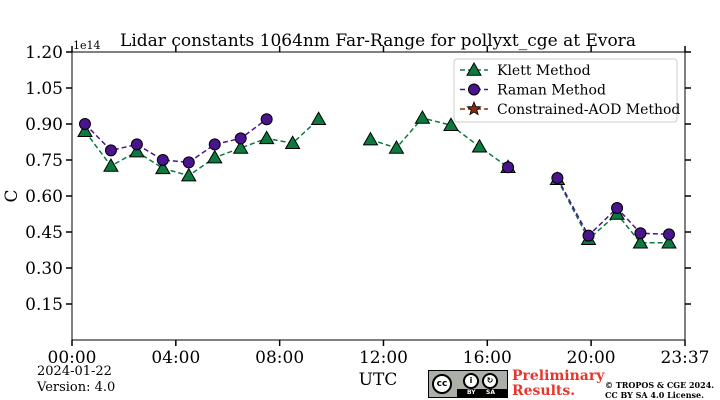 The height and width of the screenshot is (400, 720). Describe the element at coordinates (44, 53) in the screenshot. I see `y-tick-label-7: 1.20` at that location.